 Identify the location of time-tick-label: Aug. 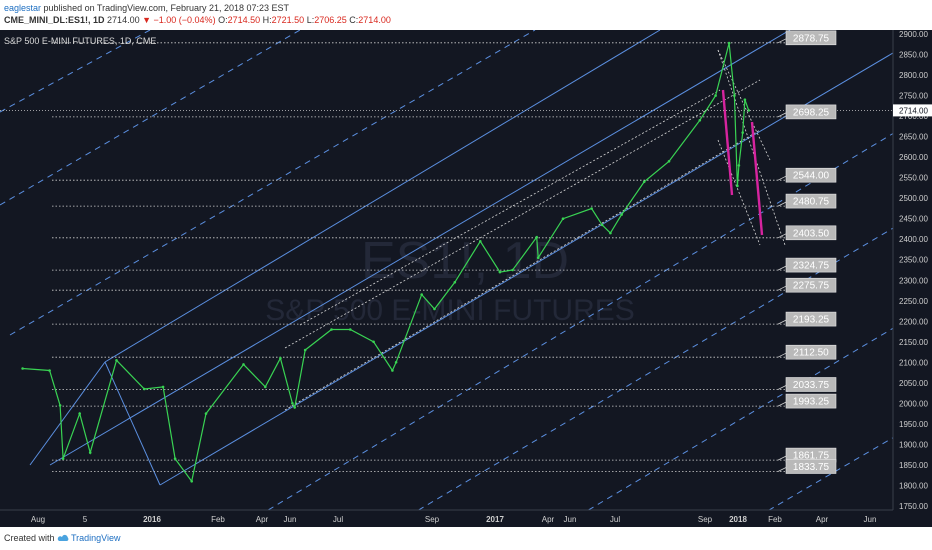
(38, 519).